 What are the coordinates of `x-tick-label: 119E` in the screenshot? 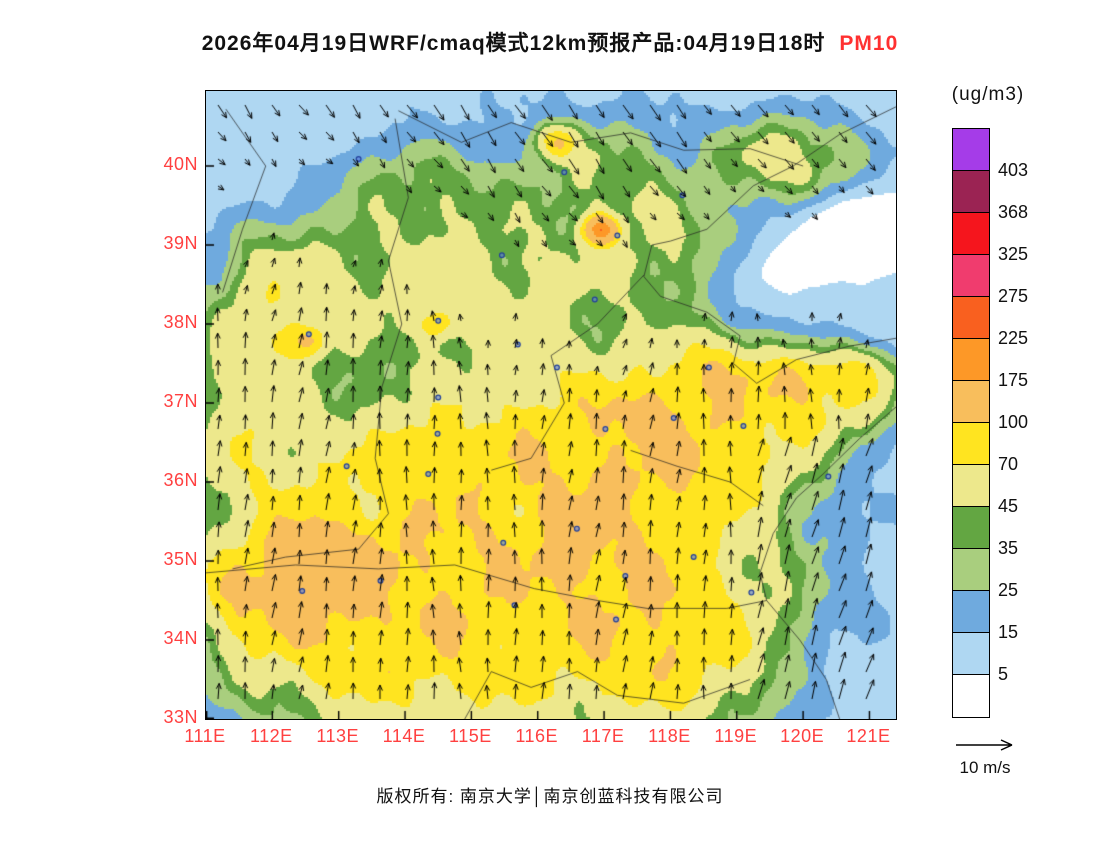 It's located at (736, 736).